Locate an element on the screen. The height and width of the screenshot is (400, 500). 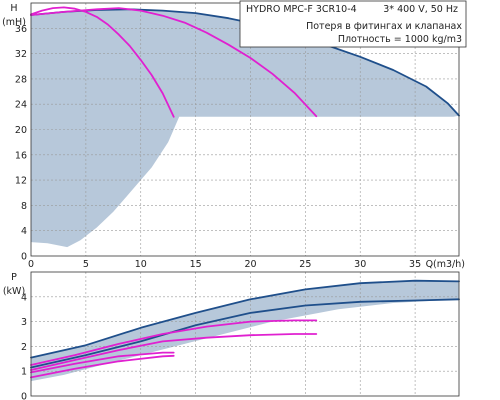
head-y-tick-label: 24 is located at coordinates (21, 105).